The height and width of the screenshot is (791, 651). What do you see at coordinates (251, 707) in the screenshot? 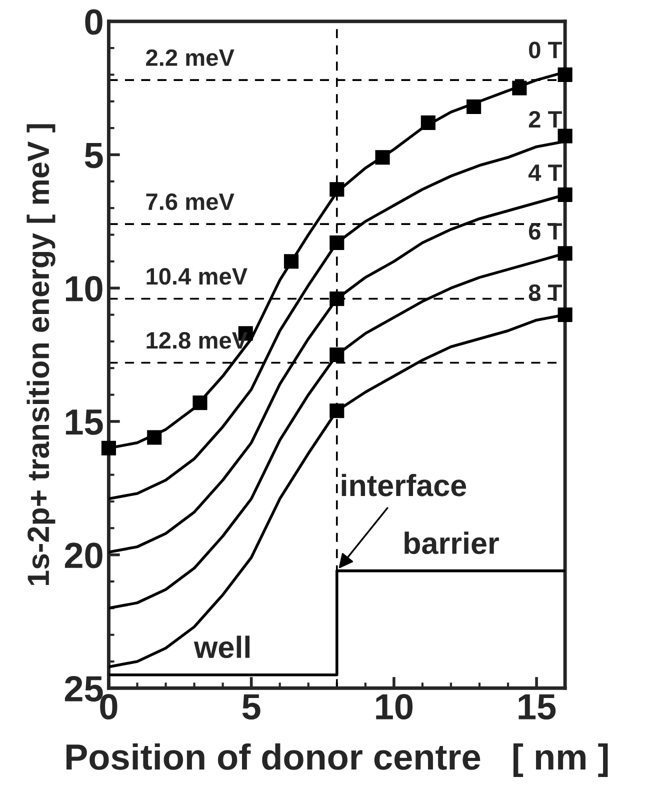
I see `x-tick-label: 5` at bounding box center [251, 707].